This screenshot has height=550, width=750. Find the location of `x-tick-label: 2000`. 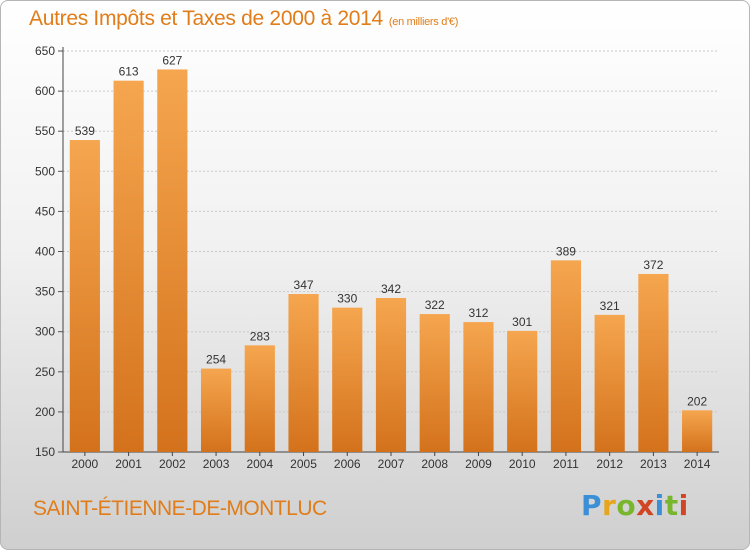

x-tick-label: 2000 is located at coordinates (85, 464).